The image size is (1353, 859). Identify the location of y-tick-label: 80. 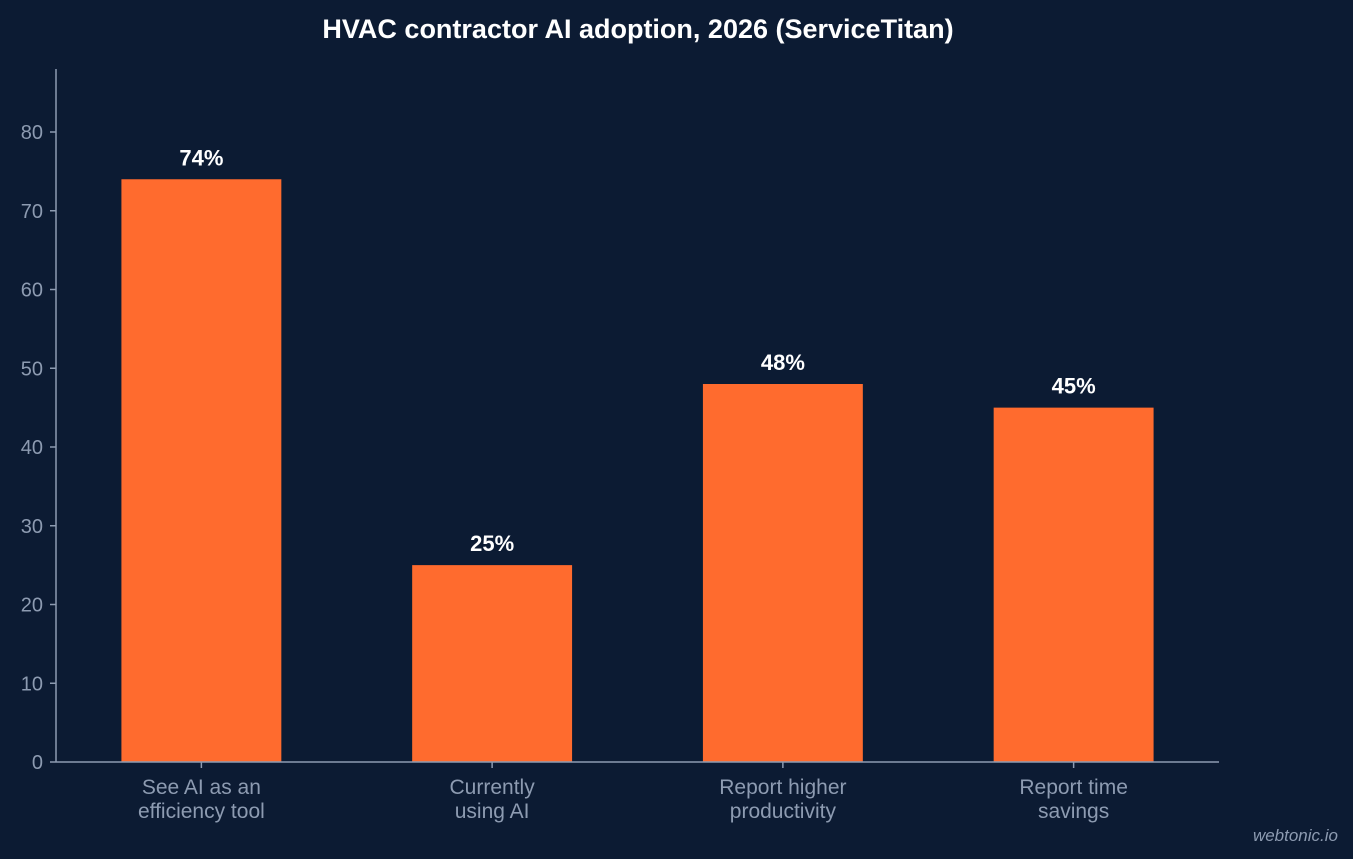
(32, 133).